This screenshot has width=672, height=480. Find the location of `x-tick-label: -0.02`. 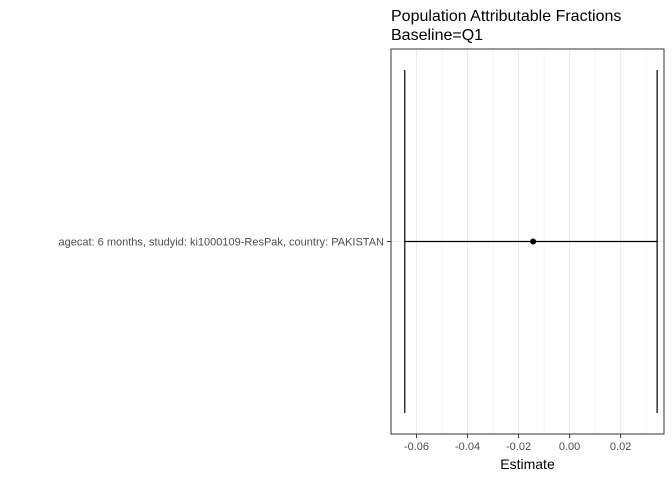

x-tick-label: -0.02 is located at coordinates (518, 447).